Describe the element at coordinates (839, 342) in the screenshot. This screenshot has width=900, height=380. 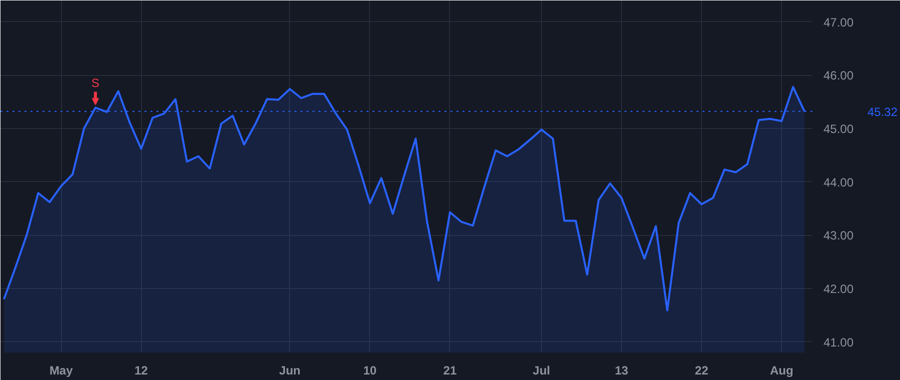
I see `y-tick-label: 41.00` at that location.